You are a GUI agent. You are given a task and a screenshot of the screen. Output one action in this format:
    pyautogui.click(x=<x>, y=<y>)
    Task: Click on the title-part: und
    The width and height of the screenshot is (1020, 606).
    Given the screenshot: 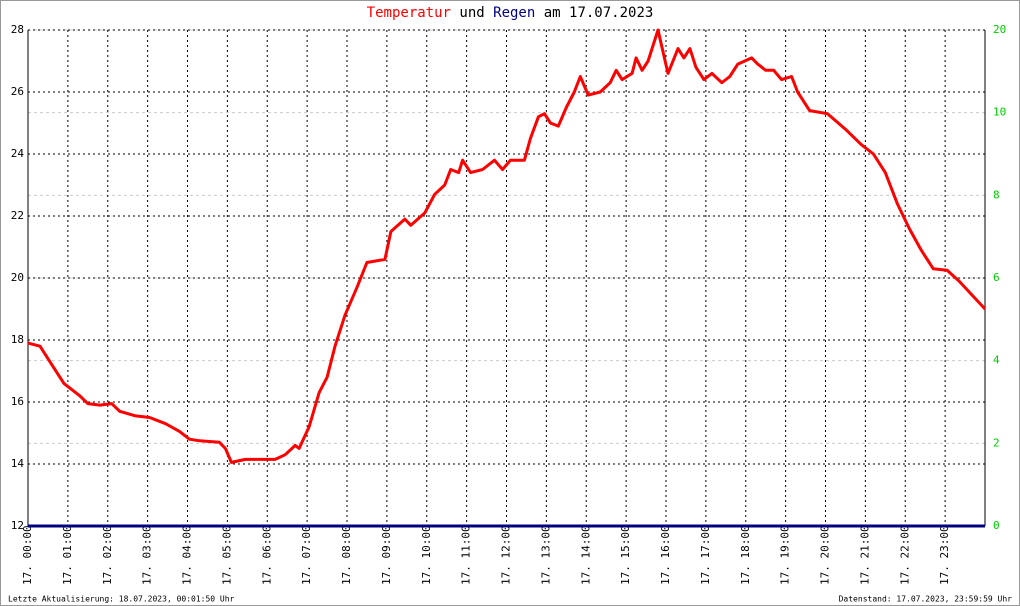 What is the action you would take?
    pyautogui.click(x=471, y=13)
    